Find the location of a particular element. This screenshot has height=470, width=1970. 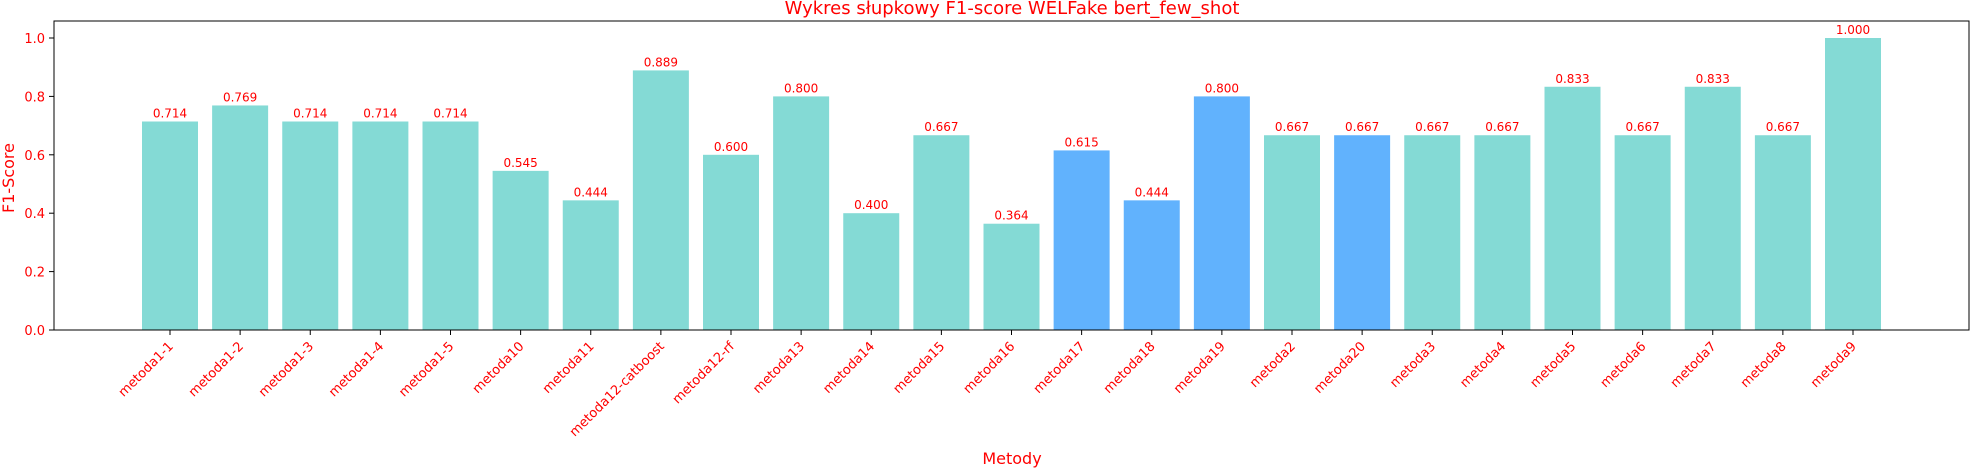

value-label-metoda1-1: 0.714 is located at coordinates (170, 114).